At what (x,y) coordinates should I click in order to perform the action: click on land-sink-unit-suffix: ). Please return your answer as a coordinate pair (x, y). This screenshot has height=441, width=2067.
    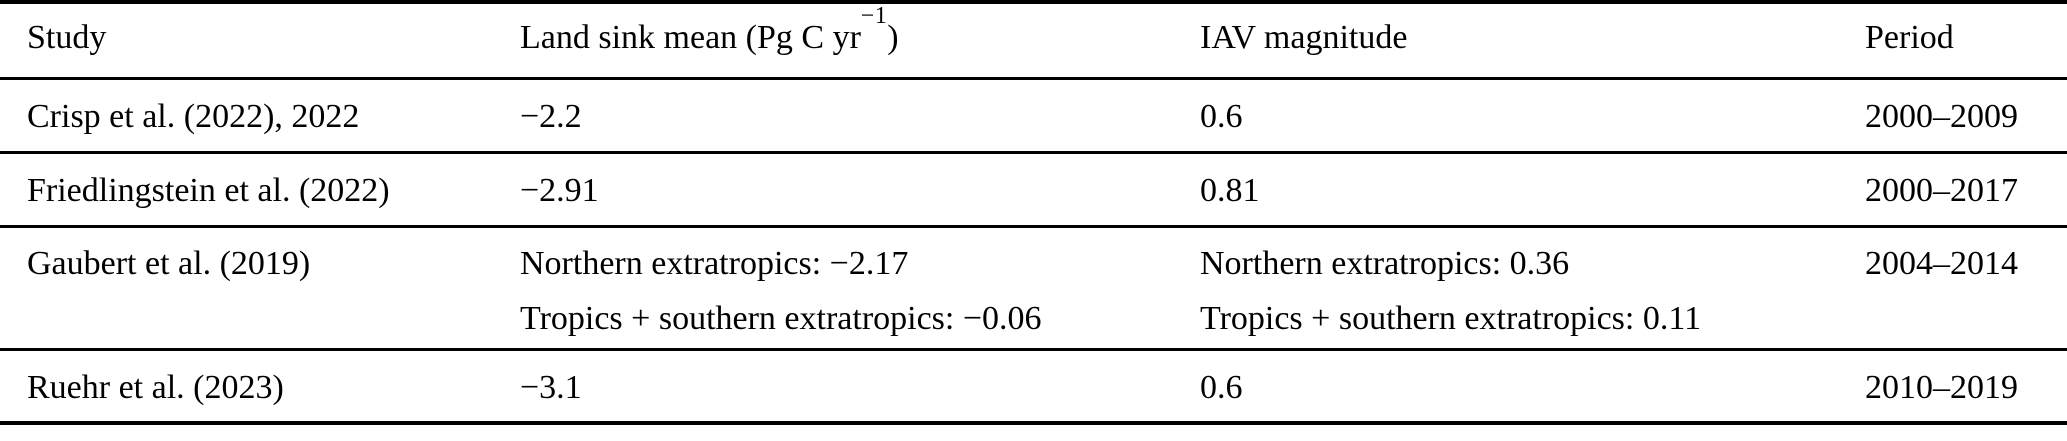
    Looking at the image, I should click on (893, 37).